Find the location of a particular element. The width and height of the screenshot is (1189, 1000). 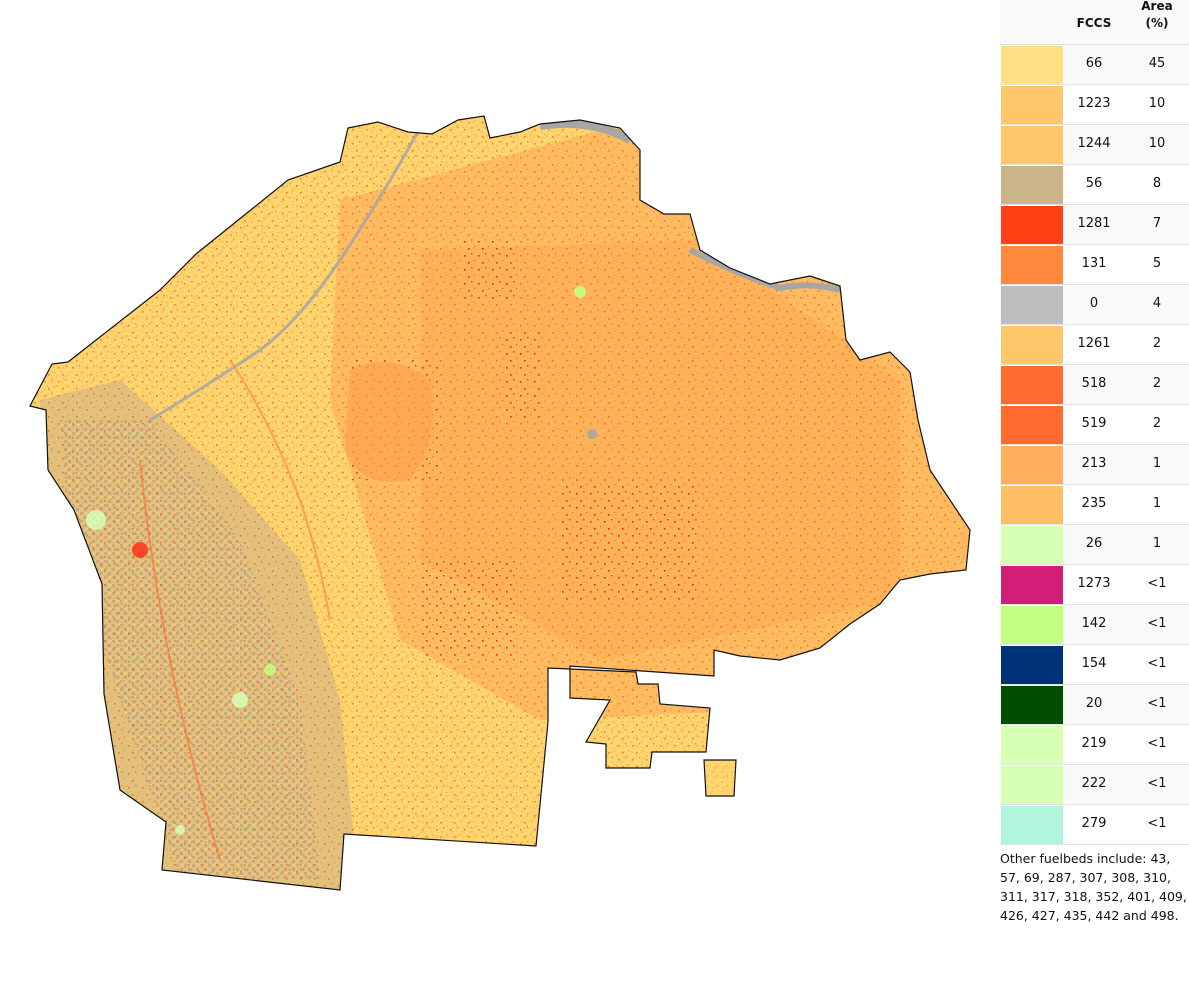

legend-row: 1261 2 is located at coordinates (1094, 345).